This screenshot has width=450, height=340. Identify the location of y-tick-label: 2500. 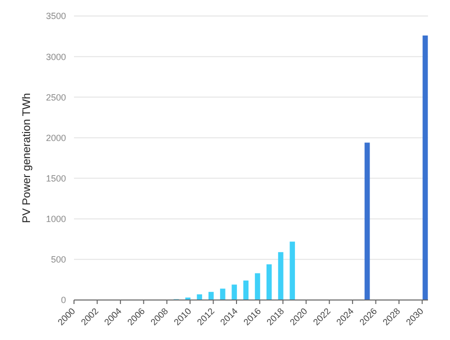
(56, 97).